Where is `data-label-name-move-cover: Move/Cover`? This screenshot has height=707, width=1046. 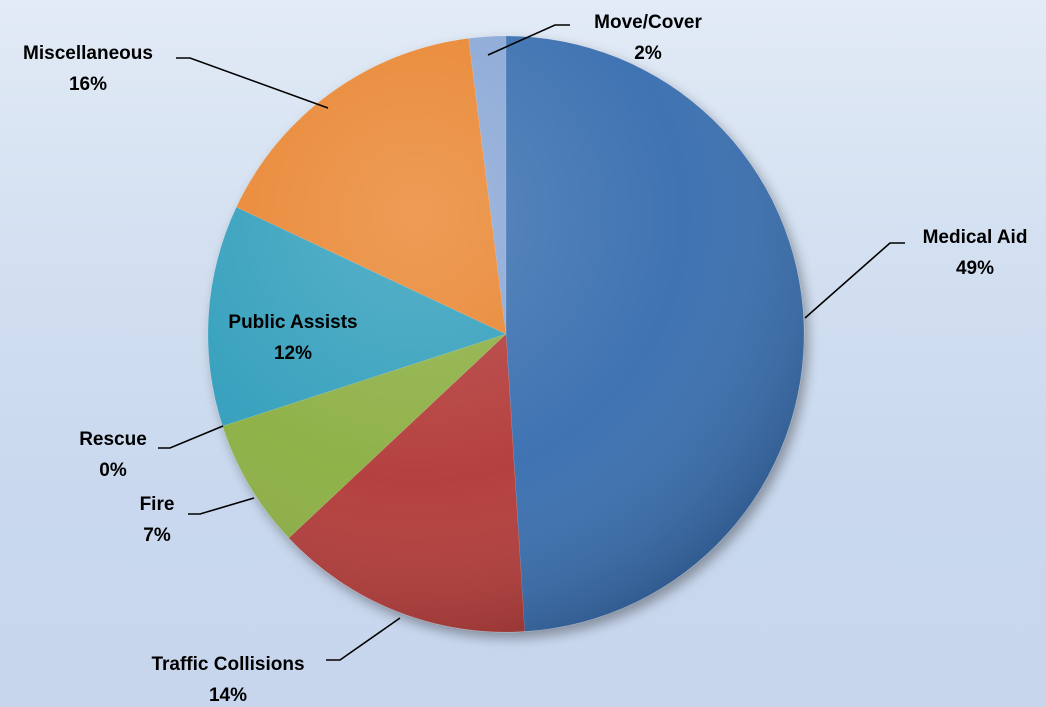
data-label-name-move-cover: Move/Cover is located at coordinates (648, 22).